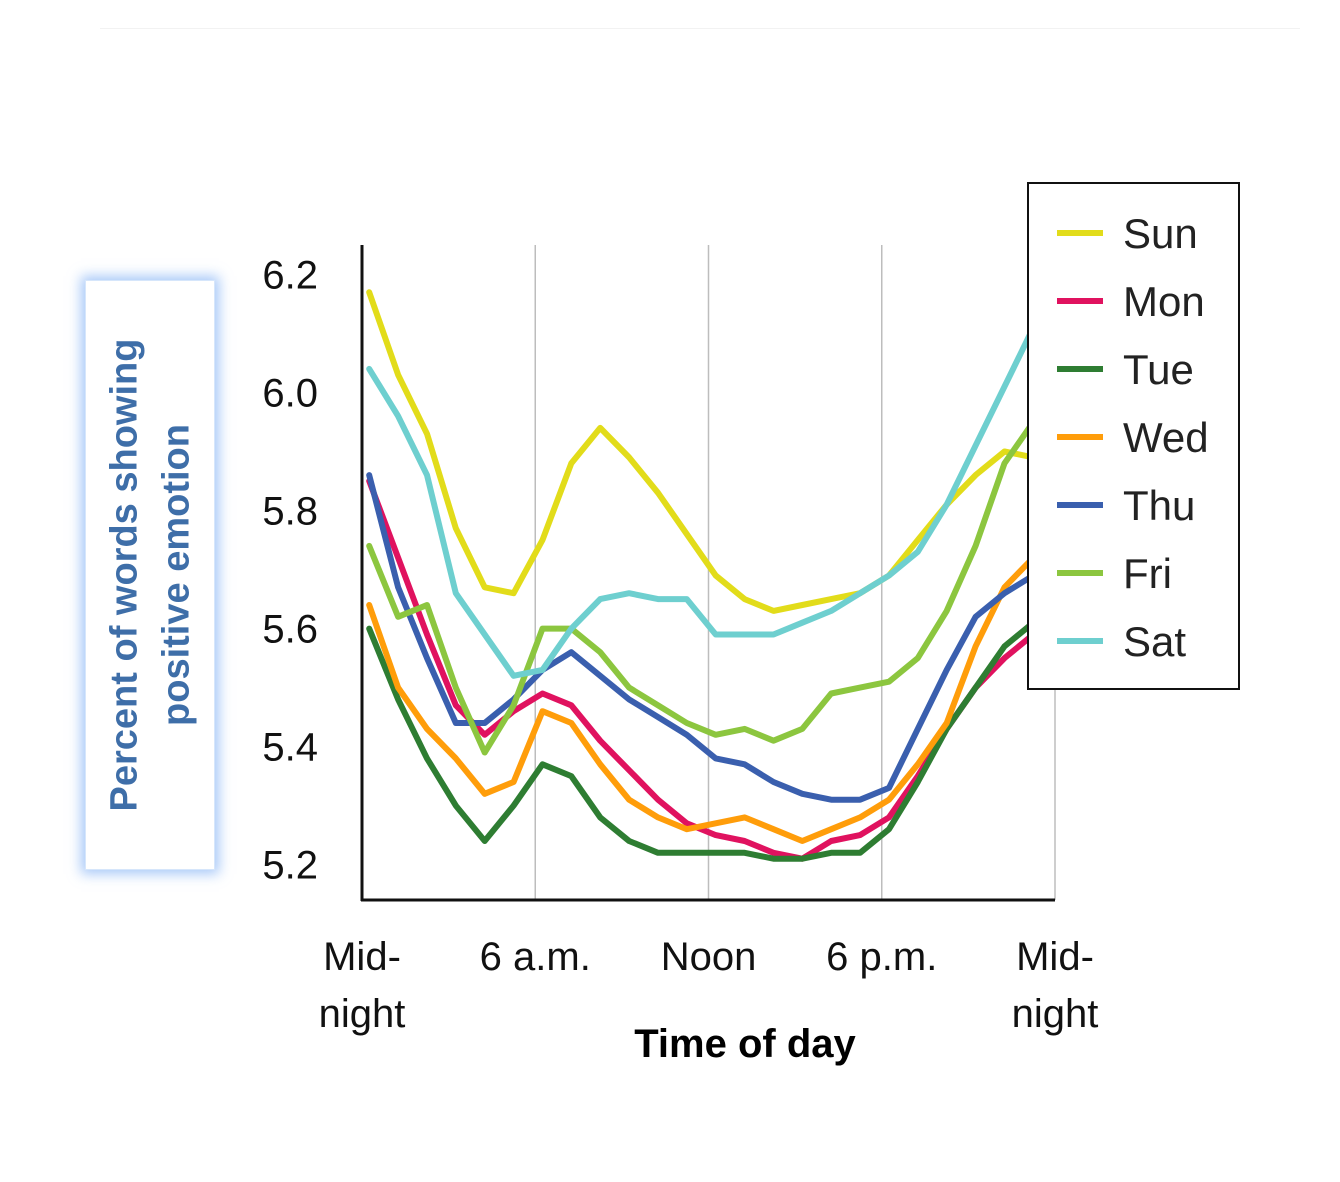  What do you see at coordinates (700, 28) in the screenshot?
I see `top-divider` at bounding box center [700, 28].